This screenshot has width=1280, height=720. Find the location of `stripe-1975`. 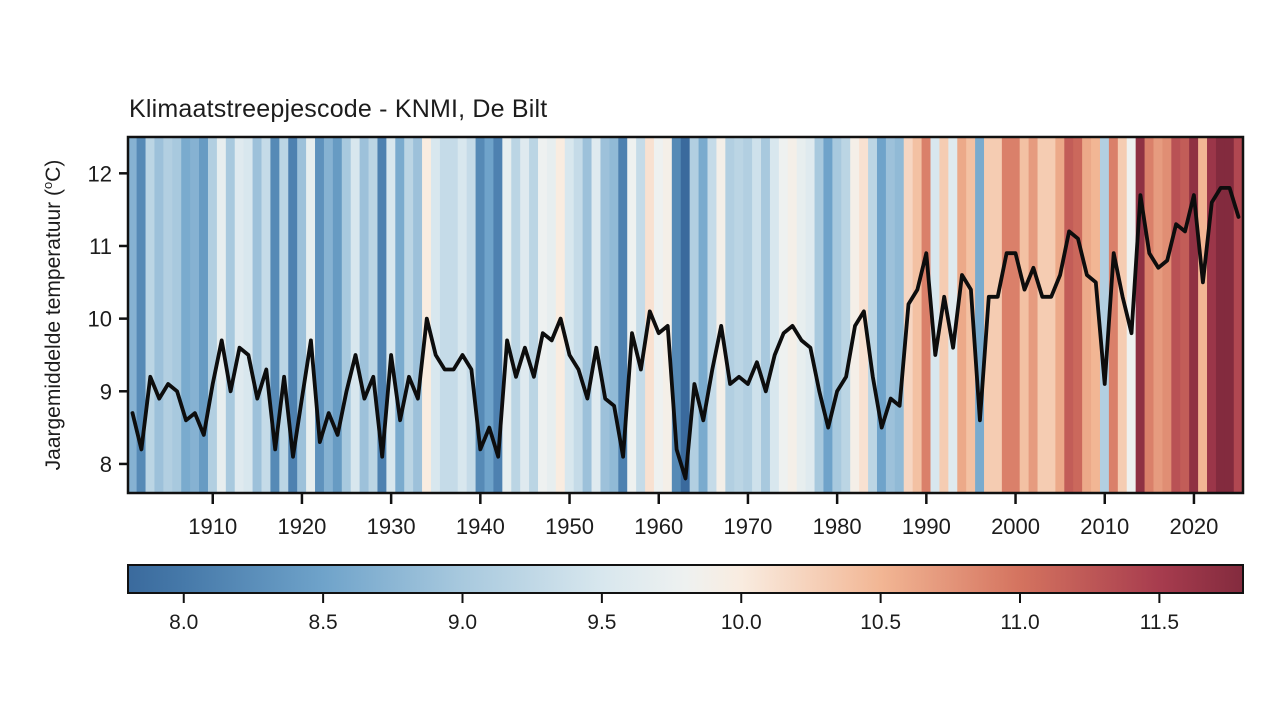

stripe-1975 is located at coordinates (792, 315).